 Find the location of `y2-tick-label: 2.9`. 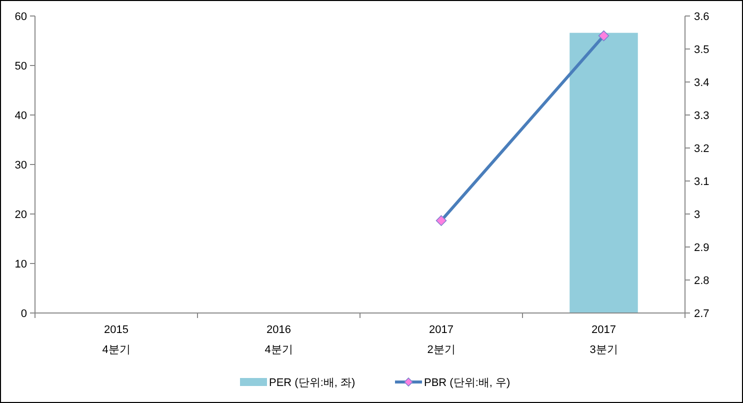

y2-tick-label: 2.9 is located at coordinates (702, 248).